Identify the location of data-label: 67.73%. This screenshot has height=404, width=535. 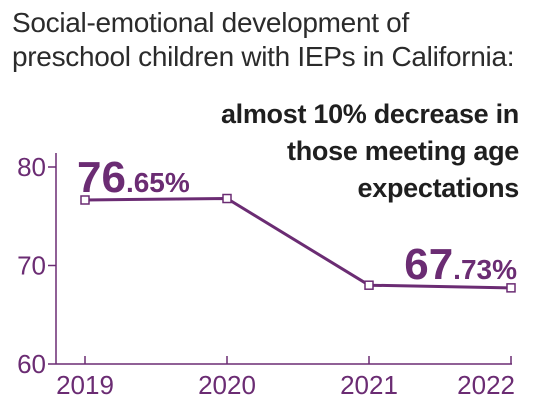
(460, 264).